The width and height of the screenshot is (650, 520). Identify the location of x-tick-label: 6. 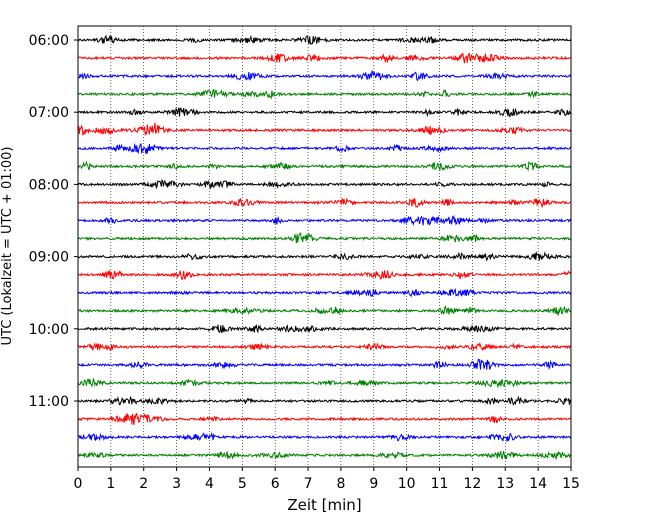
(275, 484).